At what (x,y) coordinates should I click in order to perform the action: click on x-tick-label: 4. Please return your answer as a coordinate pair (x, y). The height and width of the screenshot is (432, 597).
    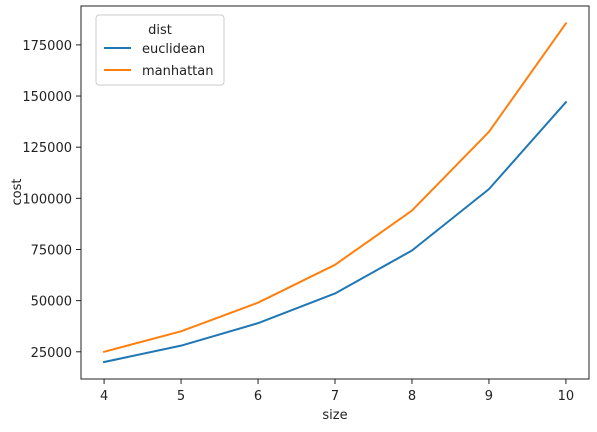
    Looking at the image, I should click on (104, 396).